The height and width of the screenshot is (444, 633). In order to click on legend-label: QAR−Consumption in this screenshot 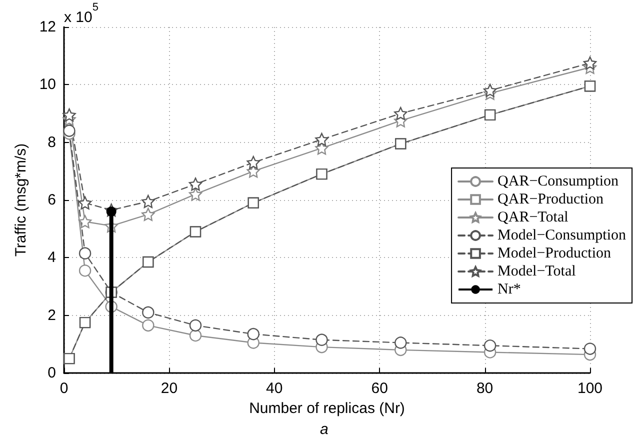, I will do `click(559, 182)`.